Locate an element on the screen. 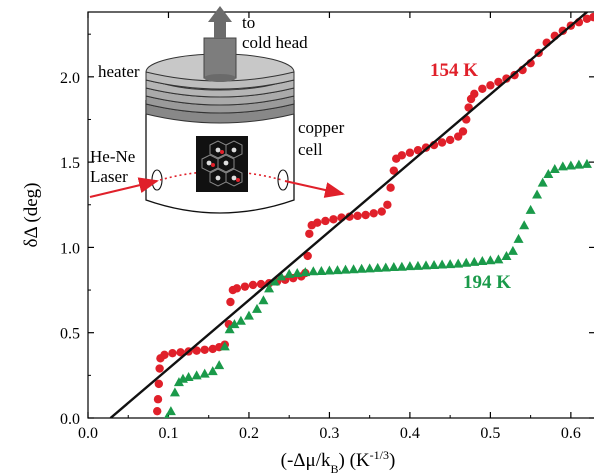 This screenshot has width=594, height=474. series-label-194k: 194 K is located at coordinates (487, 282).